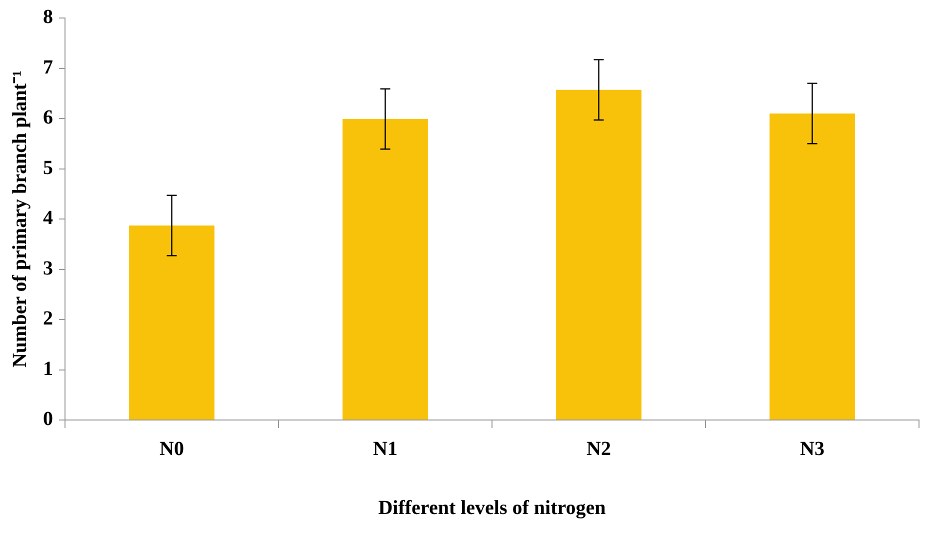 This screenshot has width=929, height=535. What do you see at coordinates (172, 449) in the screenshot?
I see `x-tick-label: N0` at bounding box center [172, 449].